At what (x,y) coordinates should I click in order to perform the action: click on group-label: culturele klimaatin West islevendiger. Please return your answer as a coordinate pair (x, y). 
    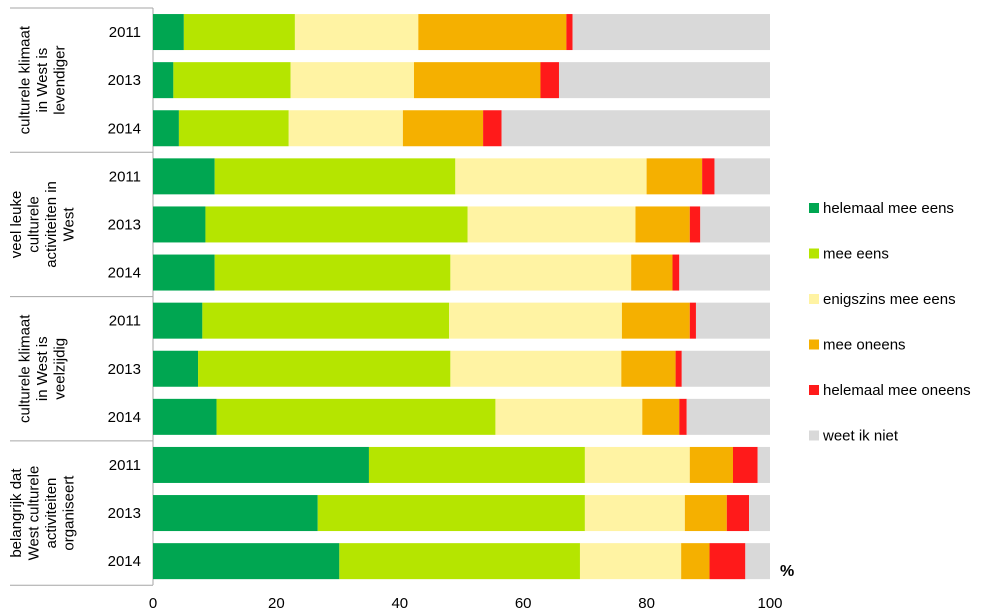
    Looking at the image, I should click on (43, 79).